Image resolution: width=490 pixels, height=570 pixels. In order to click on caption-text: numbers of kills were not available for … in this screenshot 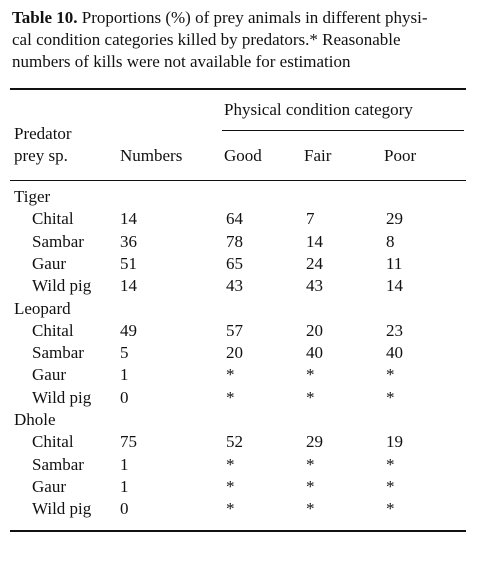, I will do `click(181, 61)`.